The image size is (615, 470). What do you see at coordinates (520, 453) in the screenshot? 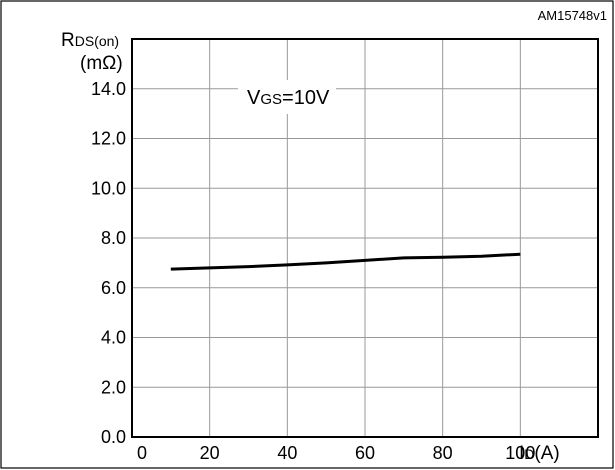
I see `x-tick-label: 100` at bounding box center [520, 453].